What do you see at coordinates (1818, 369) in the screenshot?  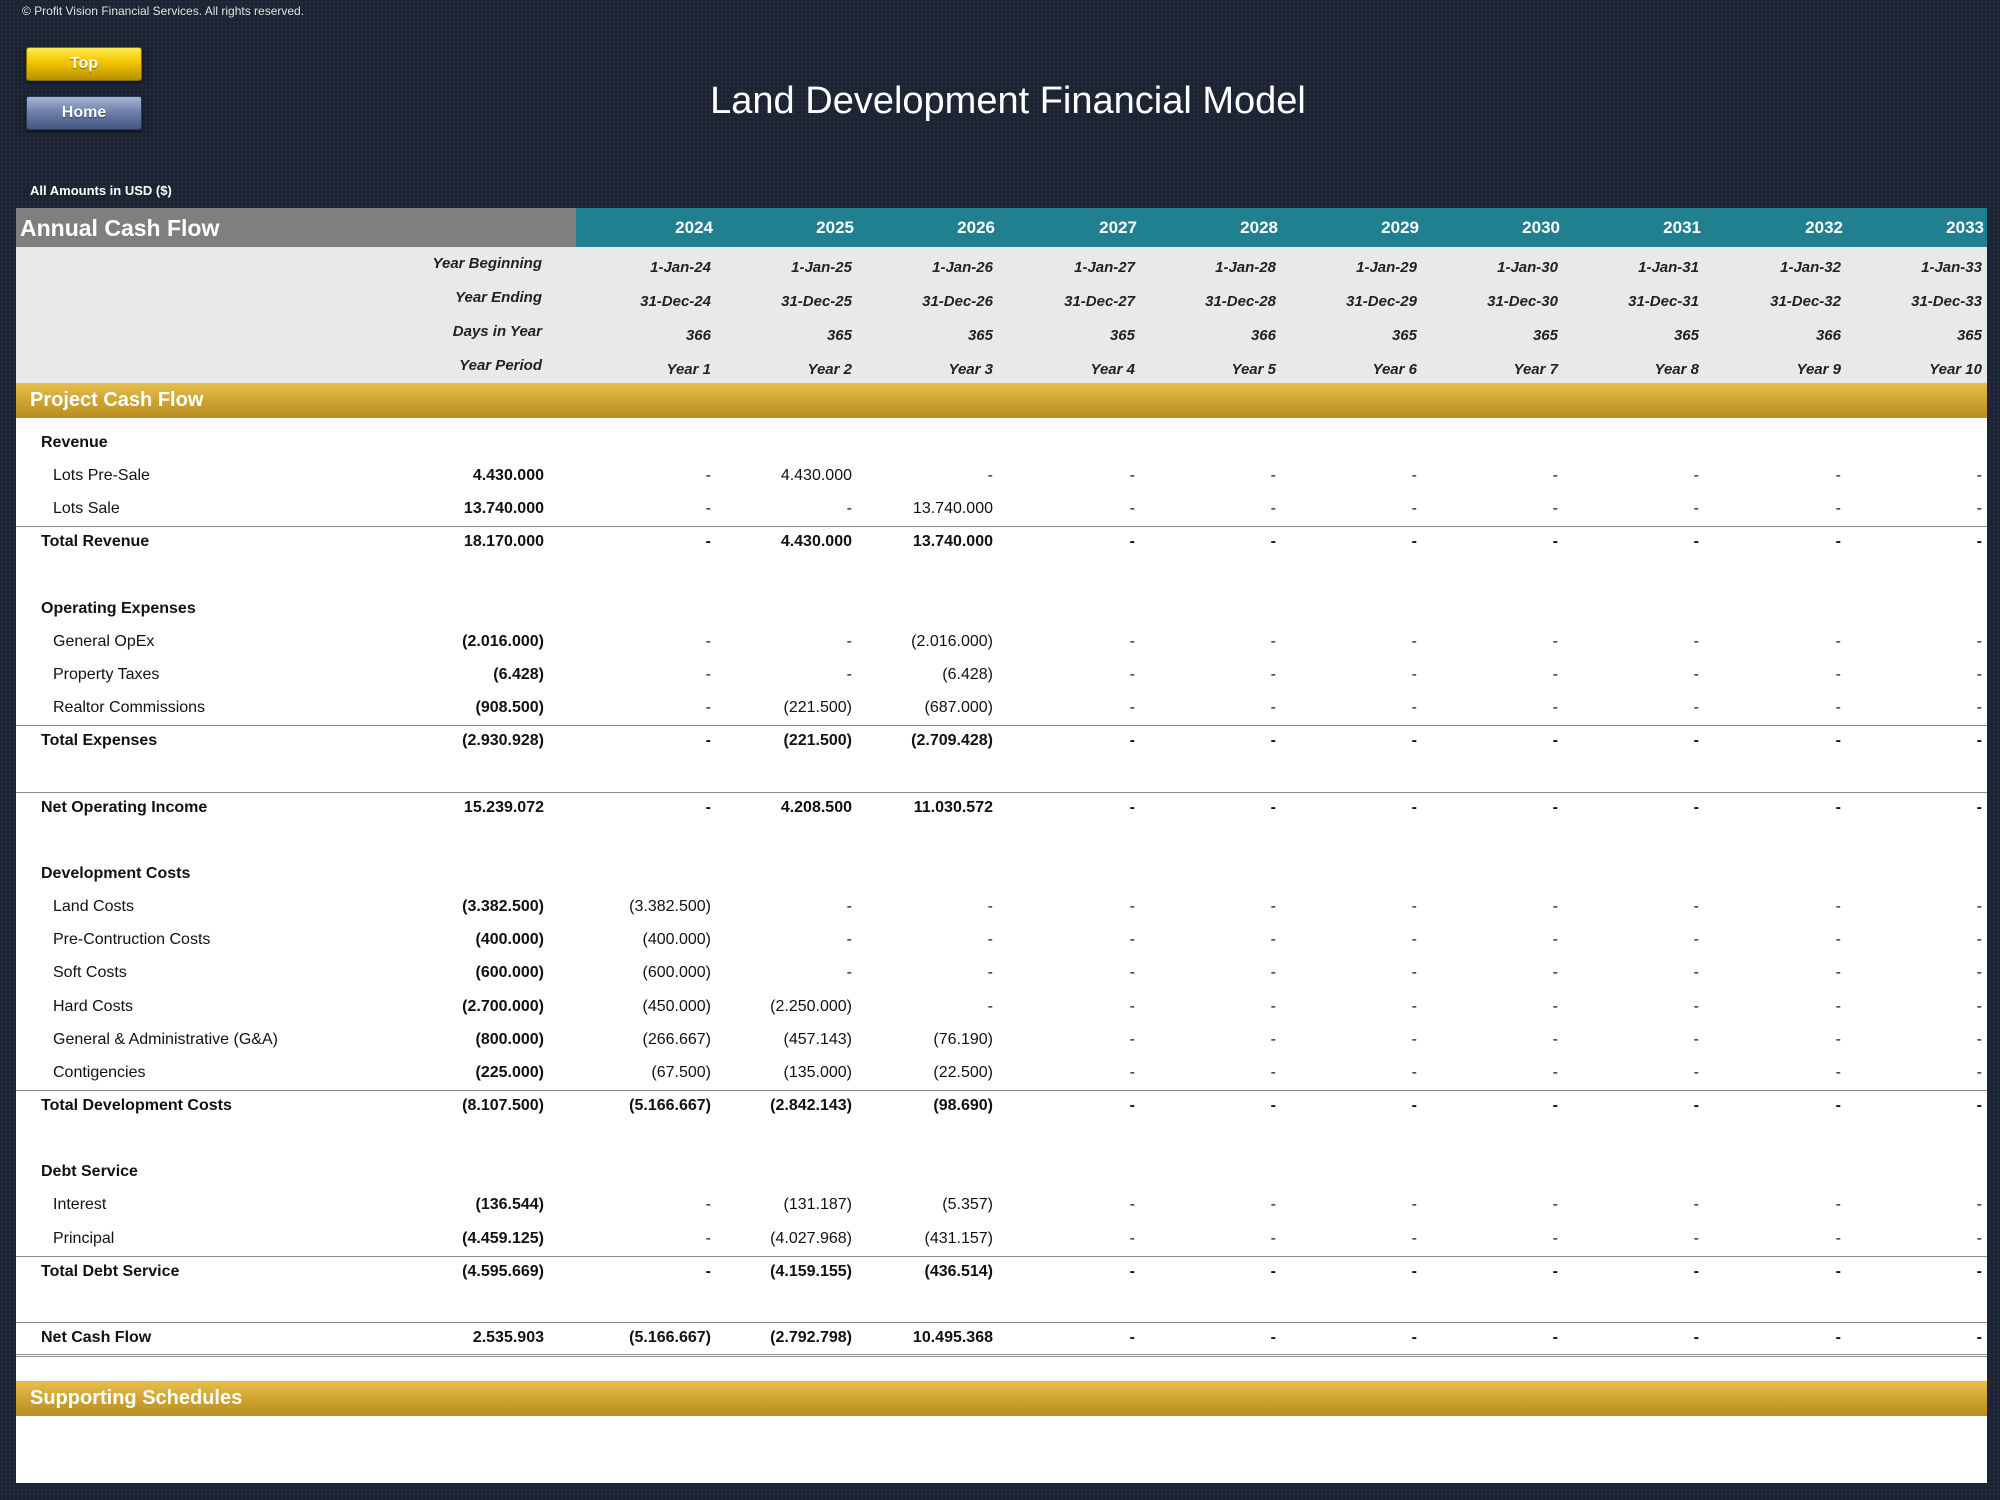 I see `meta-value: Year 9` at bounding box center [1818, 369].